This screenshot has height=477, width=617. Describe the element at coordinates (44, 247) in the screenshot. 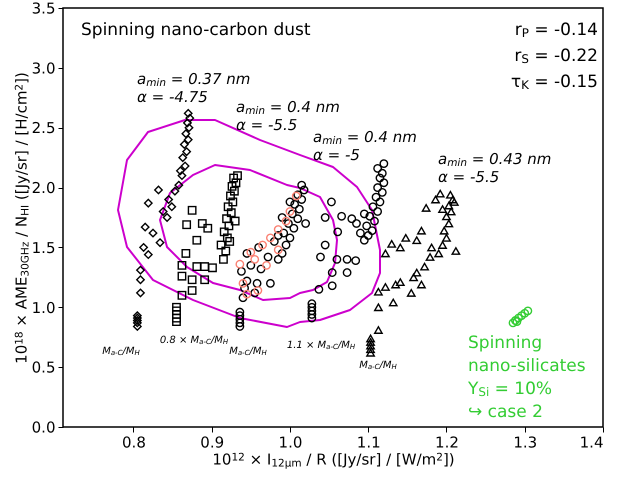

I see `y-tick-label: 1.5` at that location.